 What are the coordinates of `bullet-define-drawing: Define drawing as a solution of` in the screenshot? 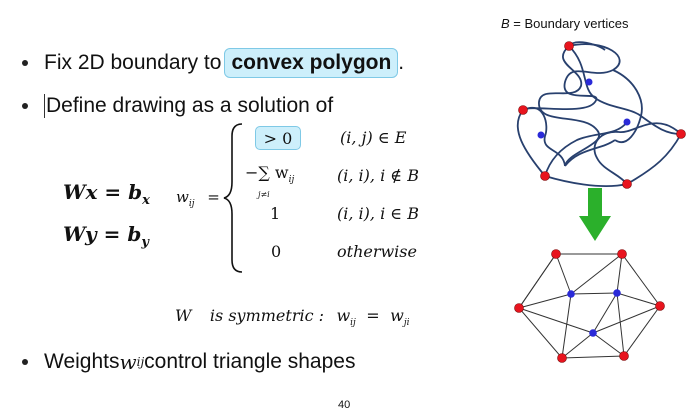 It's located at (177, 106).